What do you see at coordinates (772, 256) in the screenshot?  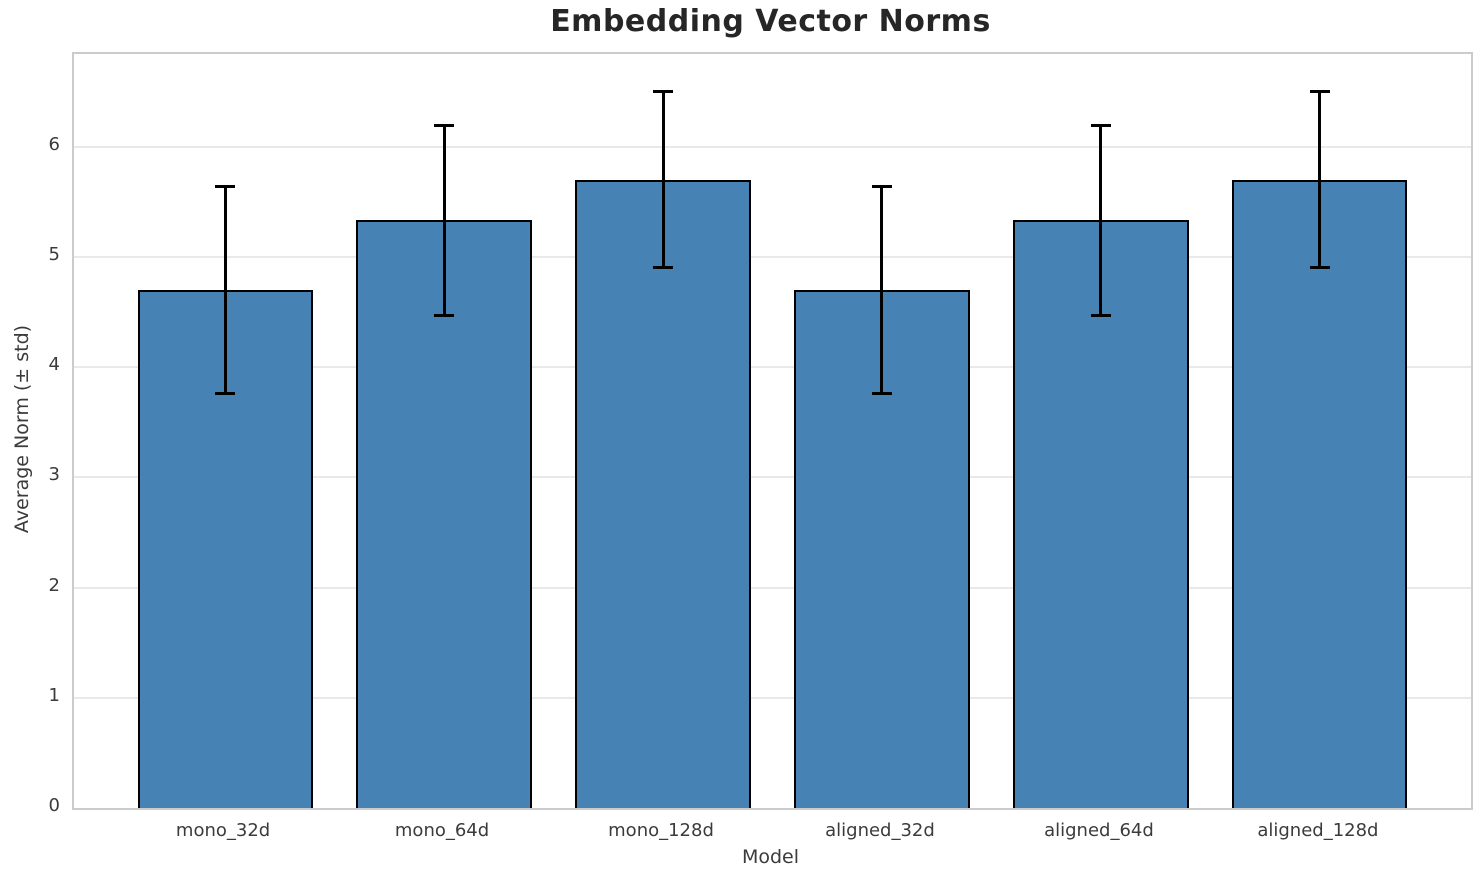 I see `gridline-y5` at bounding box center [772, 256].